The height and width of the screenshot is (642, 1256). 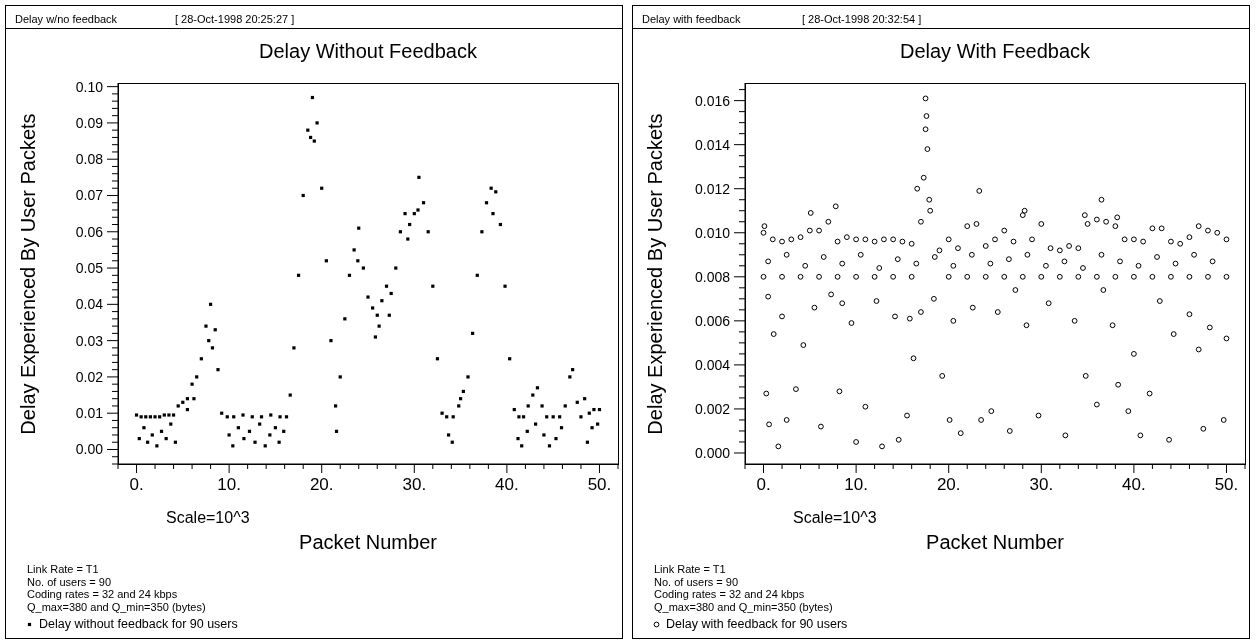 I want to click on y-tick-label: 0.08, so click(x=89, y=159).